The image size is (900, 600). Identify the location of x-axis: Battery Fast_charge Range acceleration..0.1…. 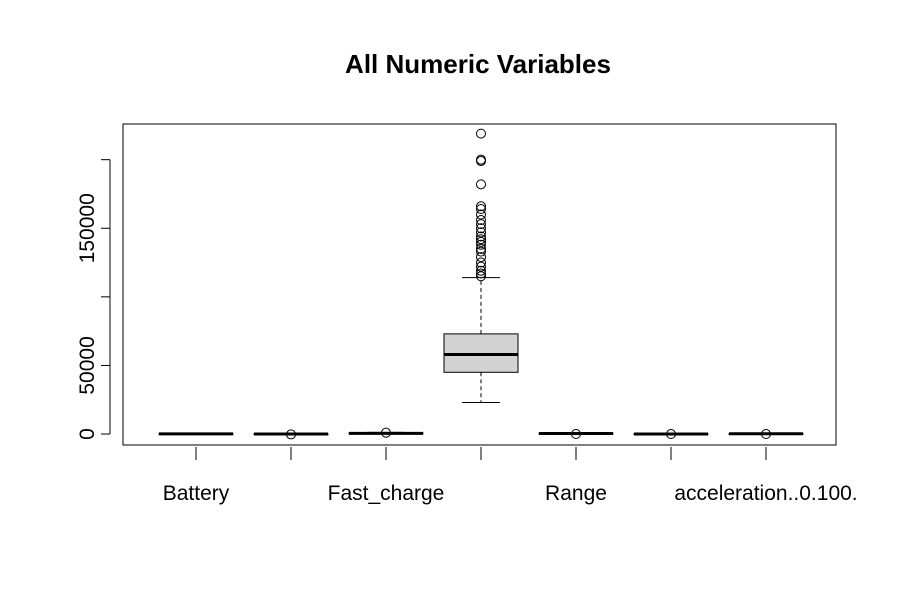
(510, 476).